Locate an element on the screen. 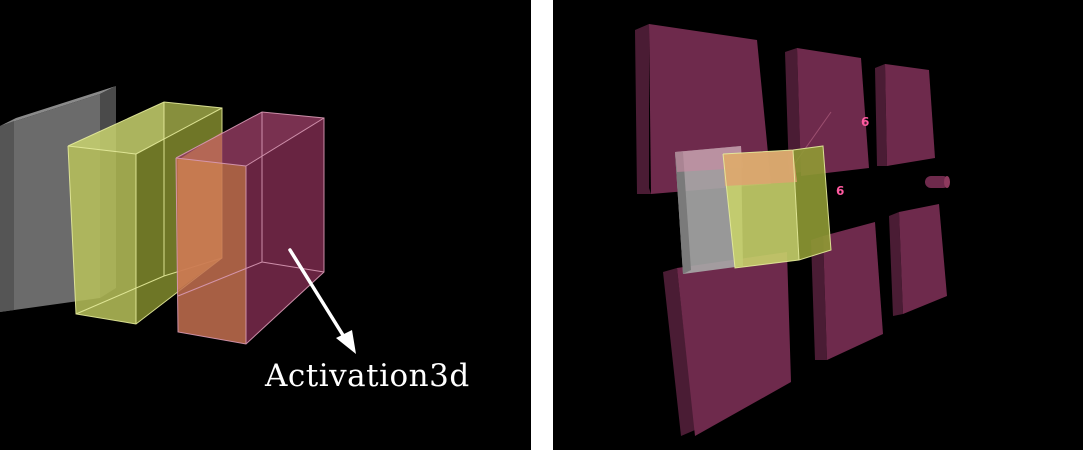  dim-label-top: 6 is located at coordinates (865, 122).